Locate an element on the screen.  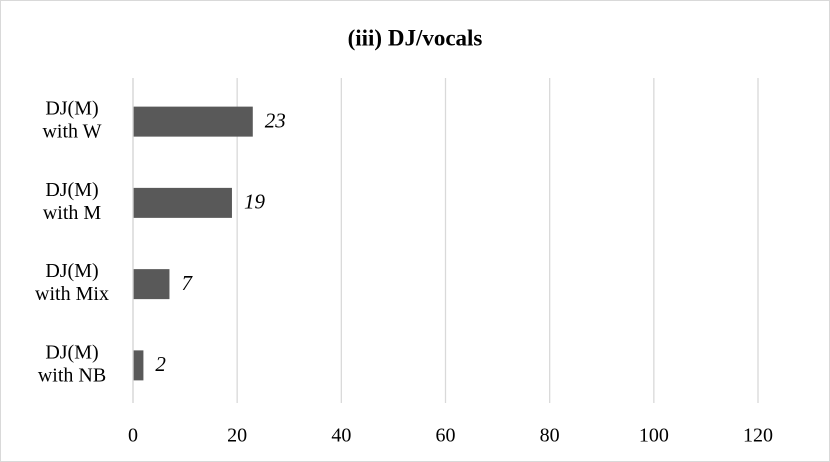
y-tick-label: DJ(M) with M is located at coordinates (72, 200).